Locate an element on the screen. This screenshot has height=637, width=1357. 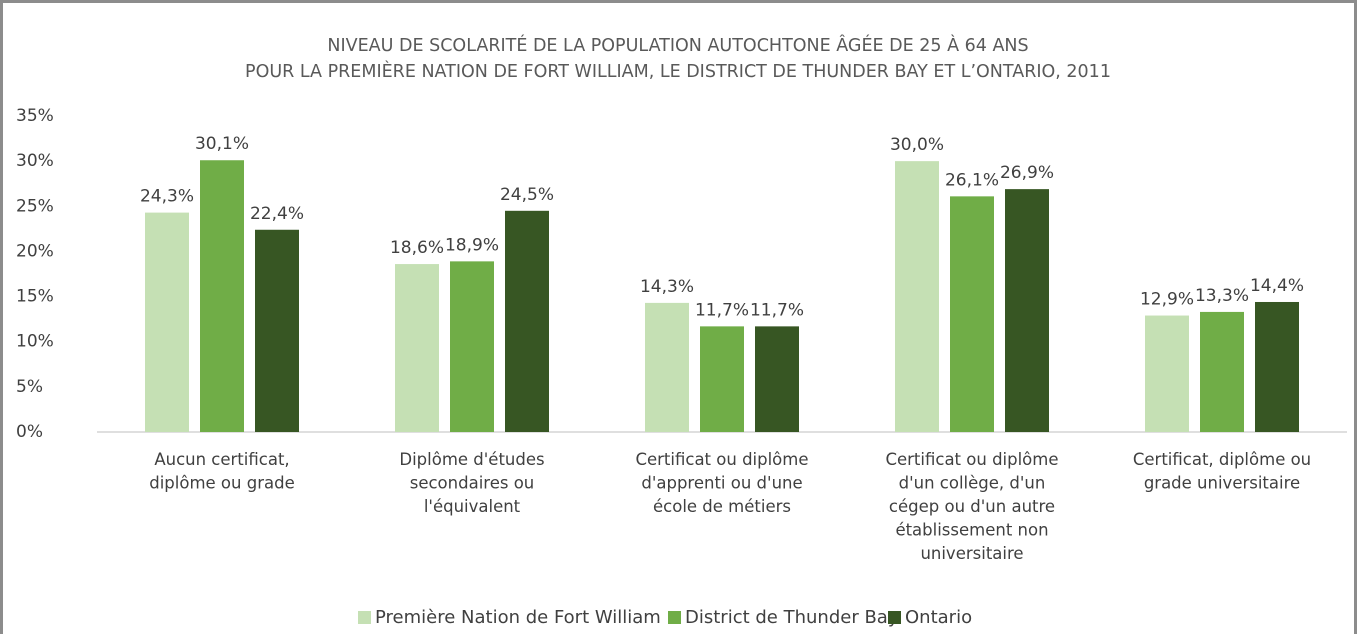
y-tick-label: 5% is located at coordinates (29, 387).